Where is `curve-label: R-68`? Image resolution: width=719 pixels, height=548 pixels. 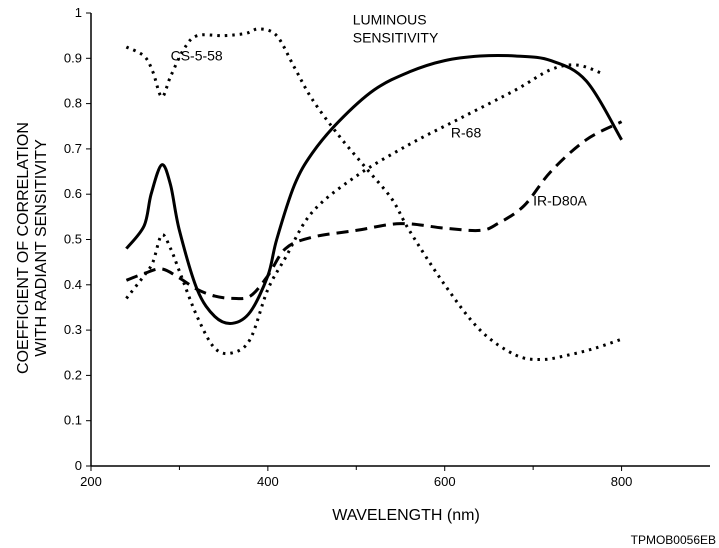
curve-label: R-68 is located at coordinates (466, 133).